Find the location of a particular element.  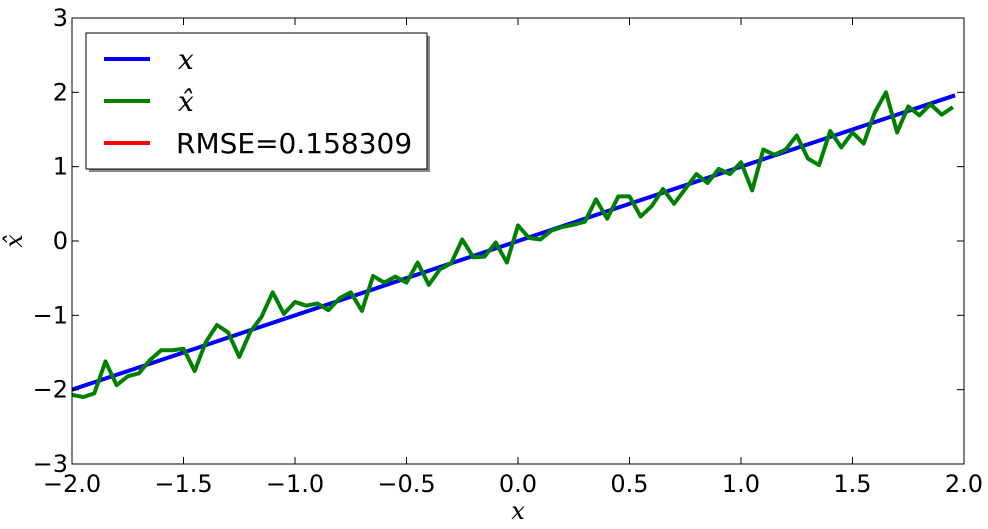

y-tick-label: 2 is located at coordinates (60, 92).